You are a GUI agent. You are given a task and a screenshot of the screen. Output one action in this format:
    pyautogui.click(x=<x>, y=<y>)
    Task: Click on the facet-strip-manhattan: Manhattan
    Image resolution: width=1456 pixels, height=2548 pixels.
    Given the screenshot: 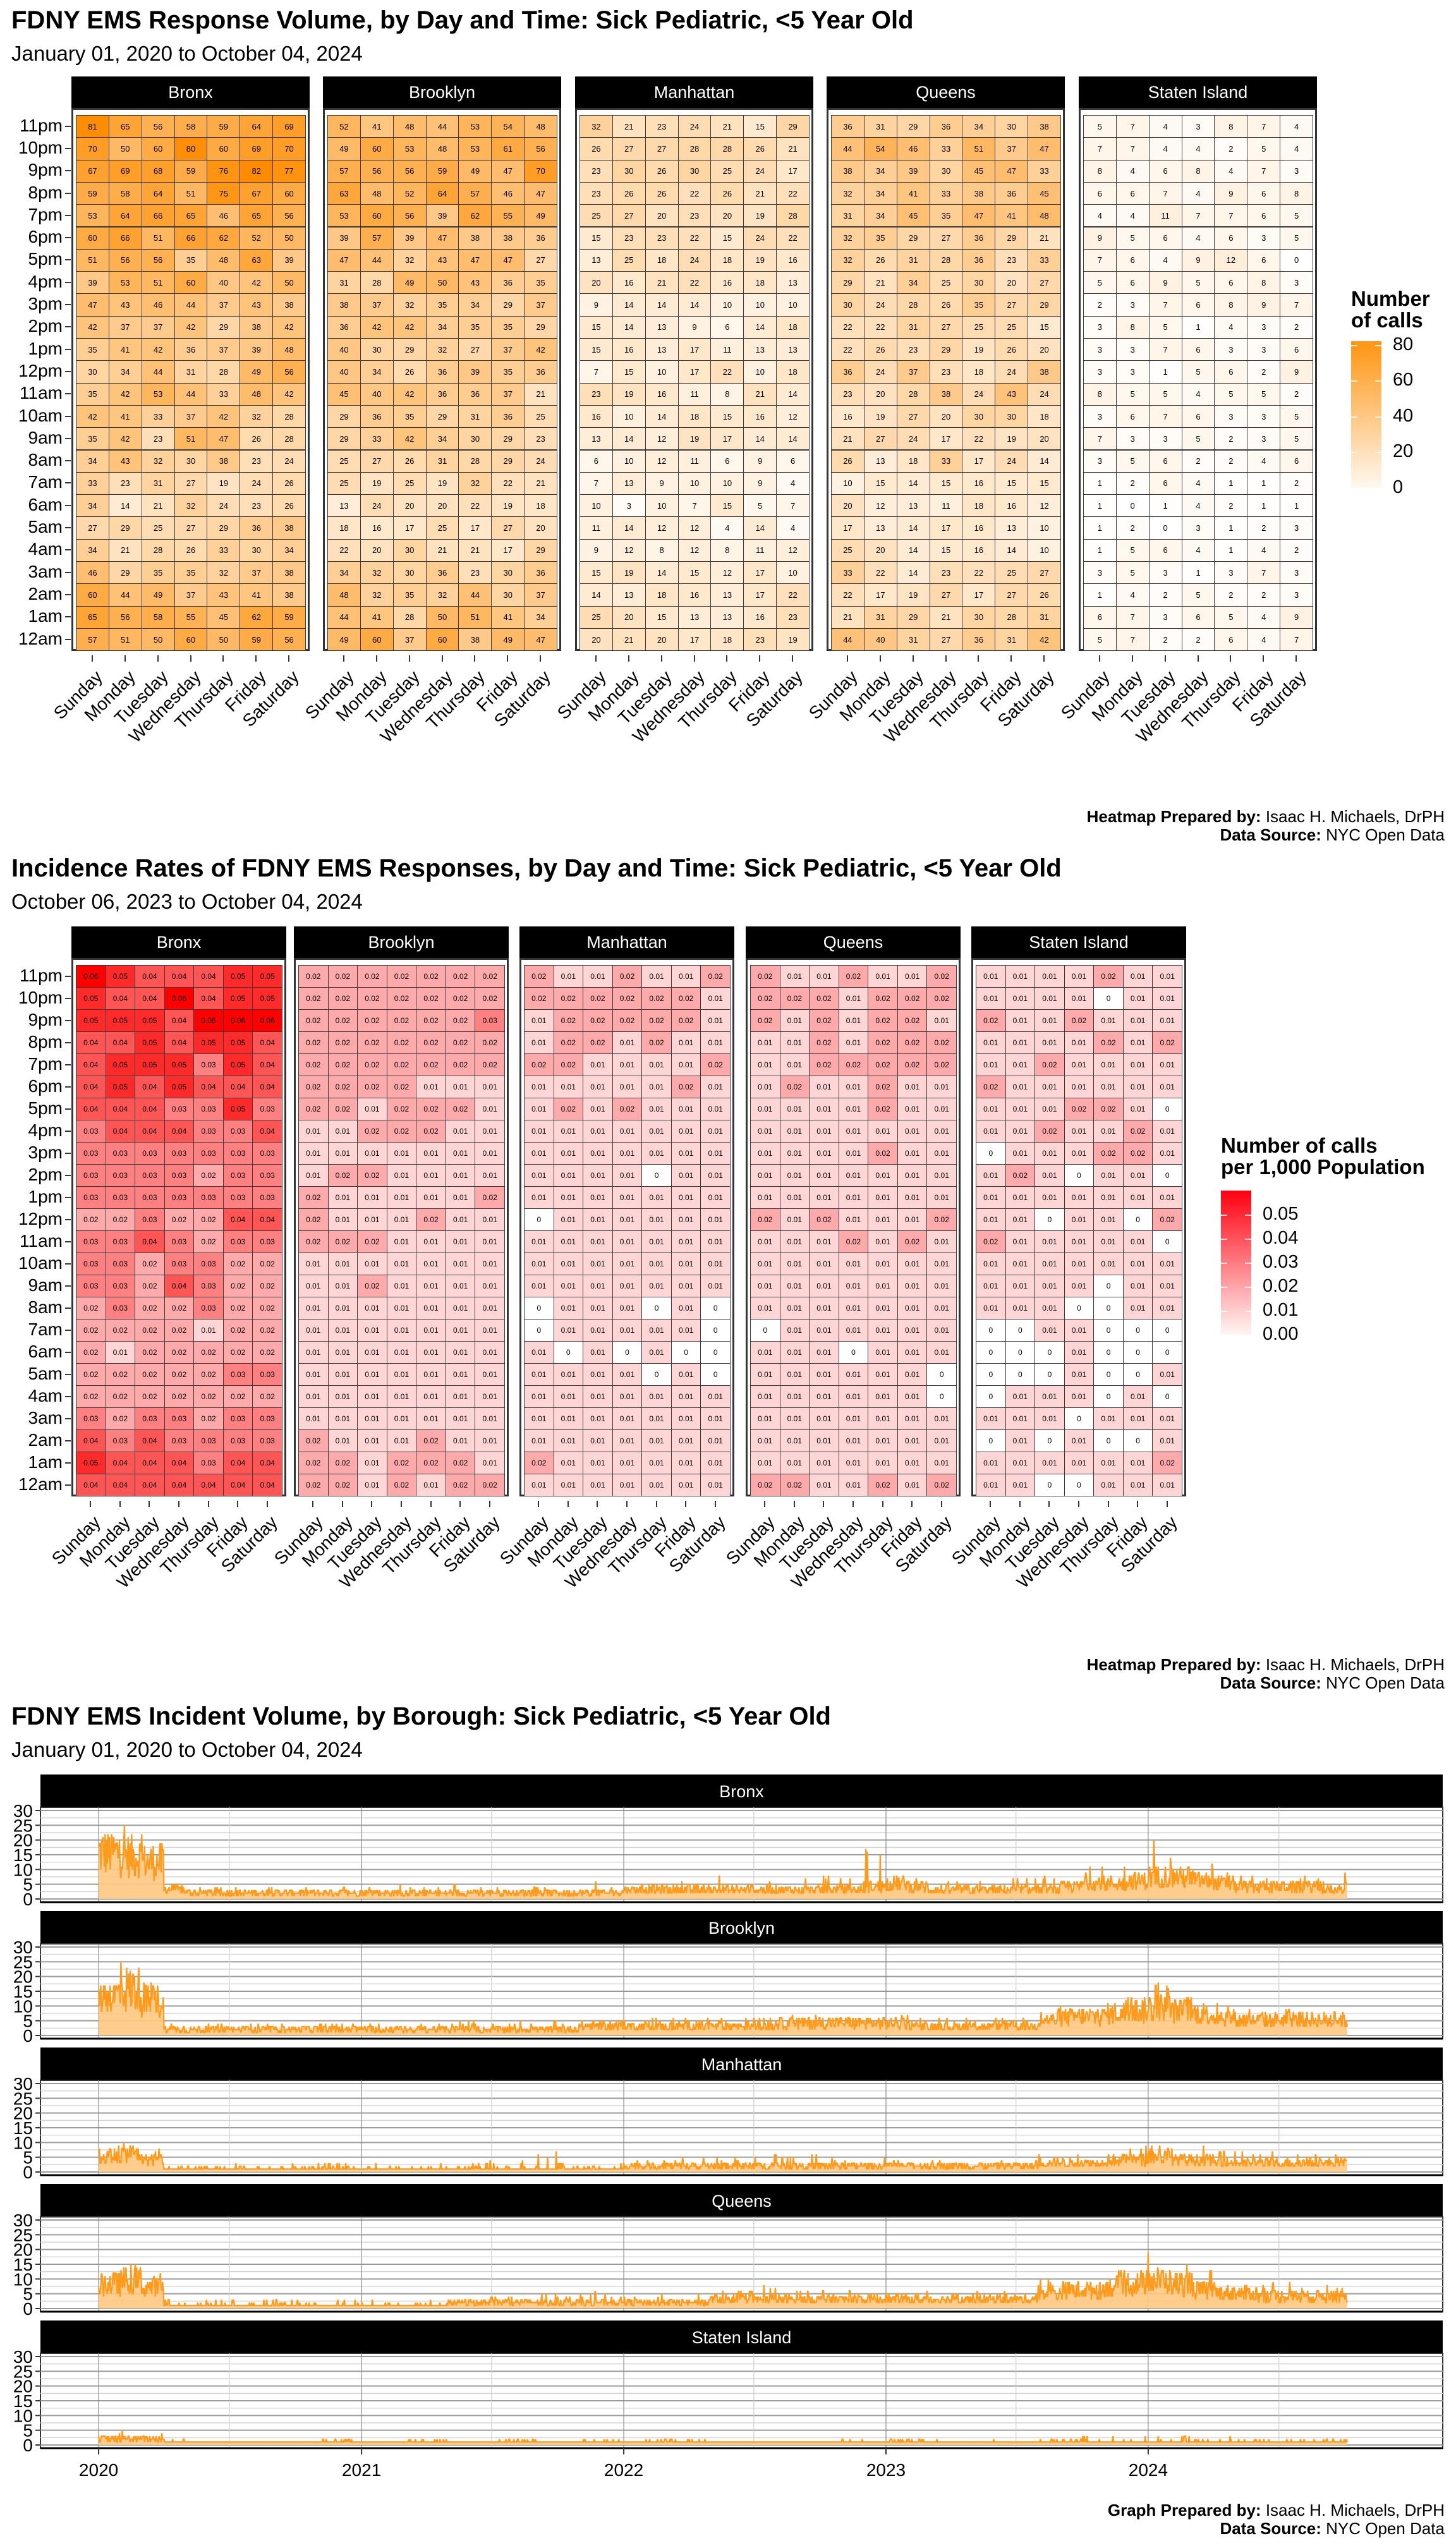 What is the action you would take?
    pyautogui.click(x=626, y=942)
    